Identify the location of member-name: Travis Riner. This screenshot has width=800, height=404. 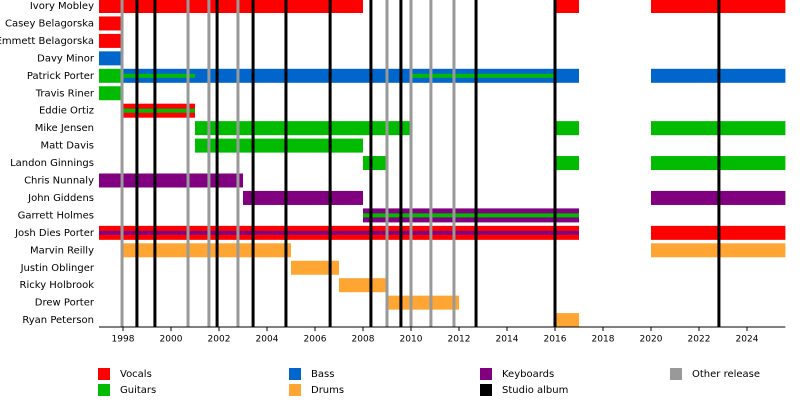
(65, 93).